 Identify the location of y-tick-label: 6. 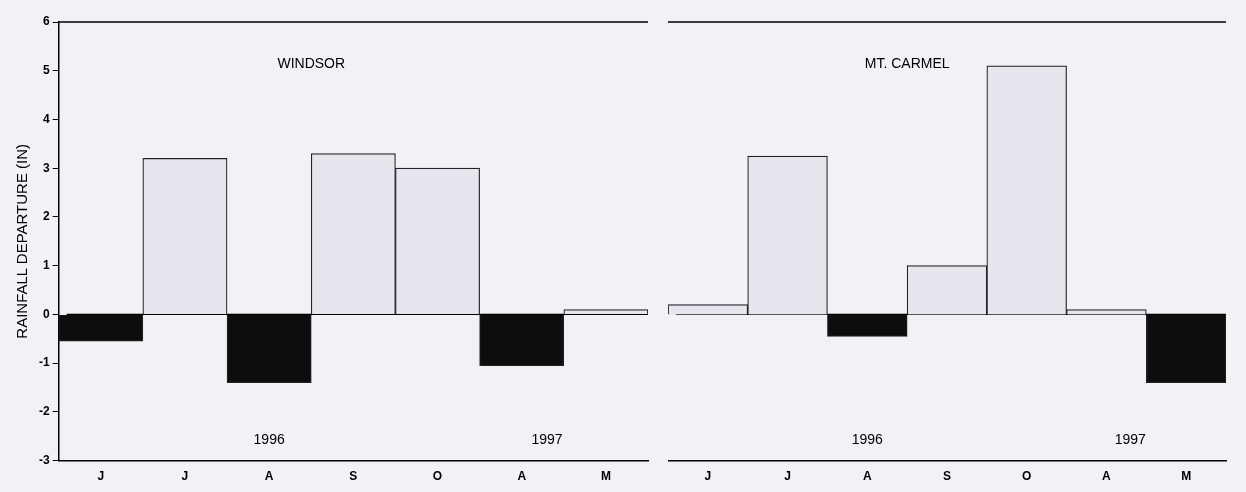
(46, 21).